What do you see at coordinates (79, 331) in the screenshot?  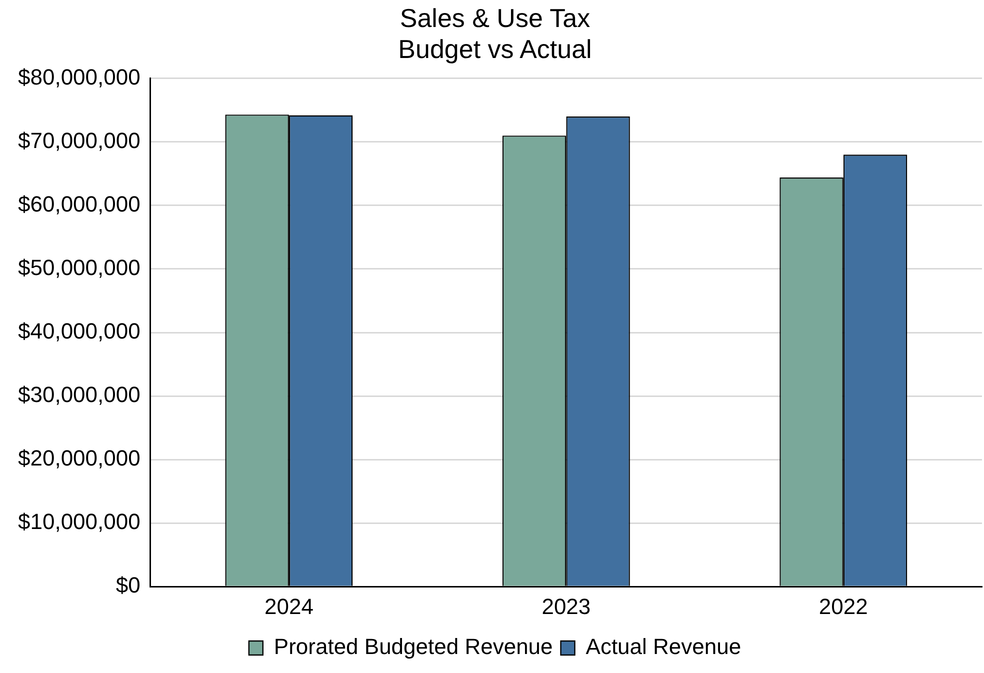 I see `y-tick-label: $40,000,000` at bounding box center [79, 331].